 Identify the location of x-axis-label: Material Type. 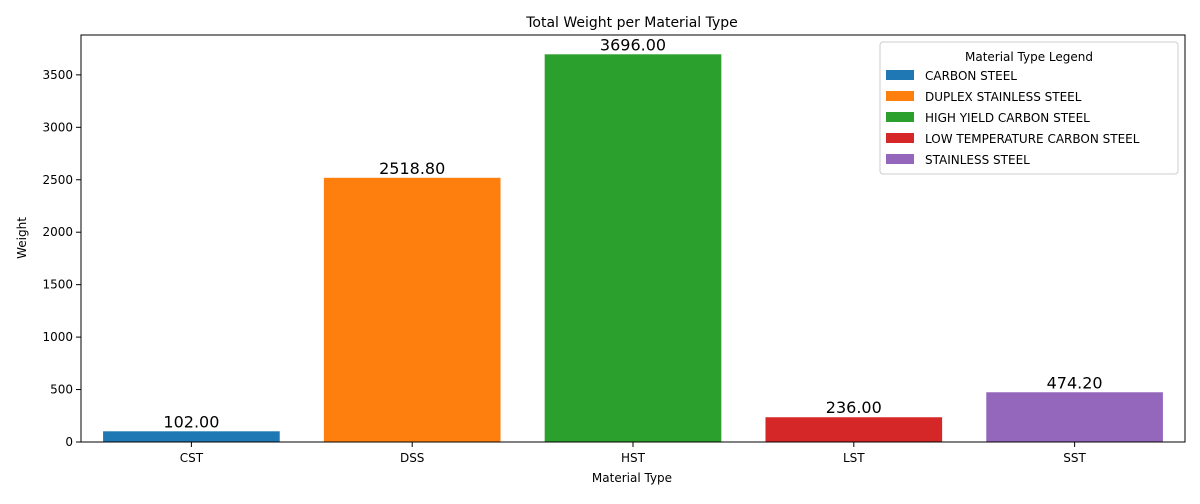
(632, 478).